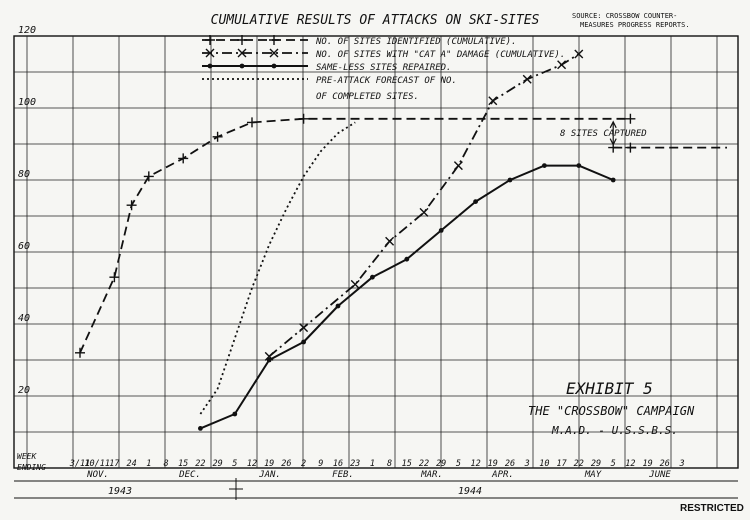 The image size is (750, 520). Describe the element at coordinates (269, 475) in the screenshot. I see `month-label: JAN.` at that location.